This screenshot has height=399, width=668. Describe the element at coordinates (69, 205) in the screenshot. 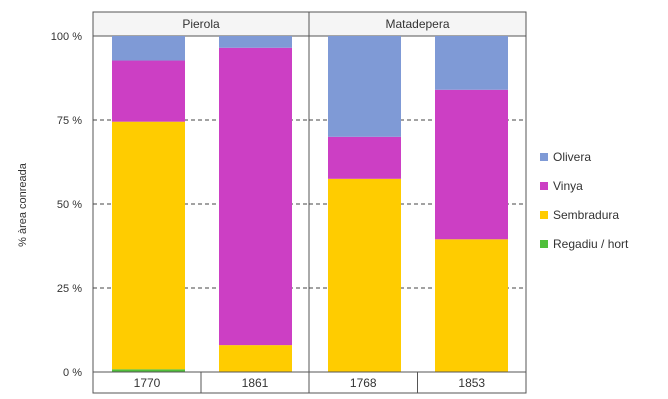

I see `y-tick-label: 50 %` at that location.